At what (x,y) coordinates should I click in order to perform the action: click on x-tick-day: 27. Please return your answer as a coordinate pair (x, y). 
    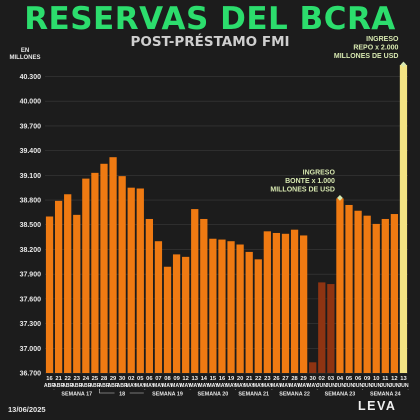
    Looking at the image, I should click on (285, 379).